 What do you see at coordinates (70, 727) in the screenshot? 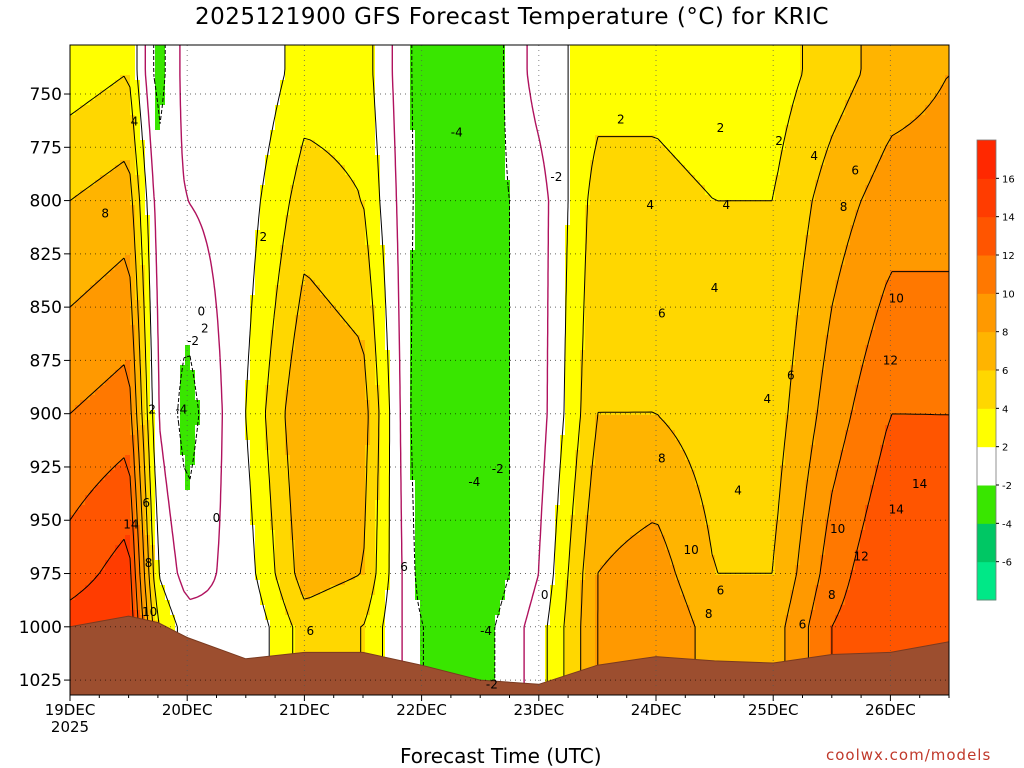
I see `x-year-label: 2025` at bounding box center [70, 727].